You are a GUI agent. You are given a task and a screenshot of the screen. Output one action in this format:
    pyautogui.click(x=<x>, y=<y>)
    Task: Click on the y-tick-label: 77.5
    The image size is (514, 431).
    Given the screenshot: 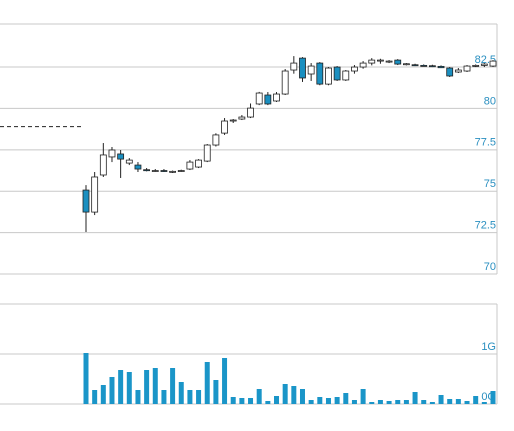 What is the action you would take?
    pyautogui.click(x=485, y=143)
    